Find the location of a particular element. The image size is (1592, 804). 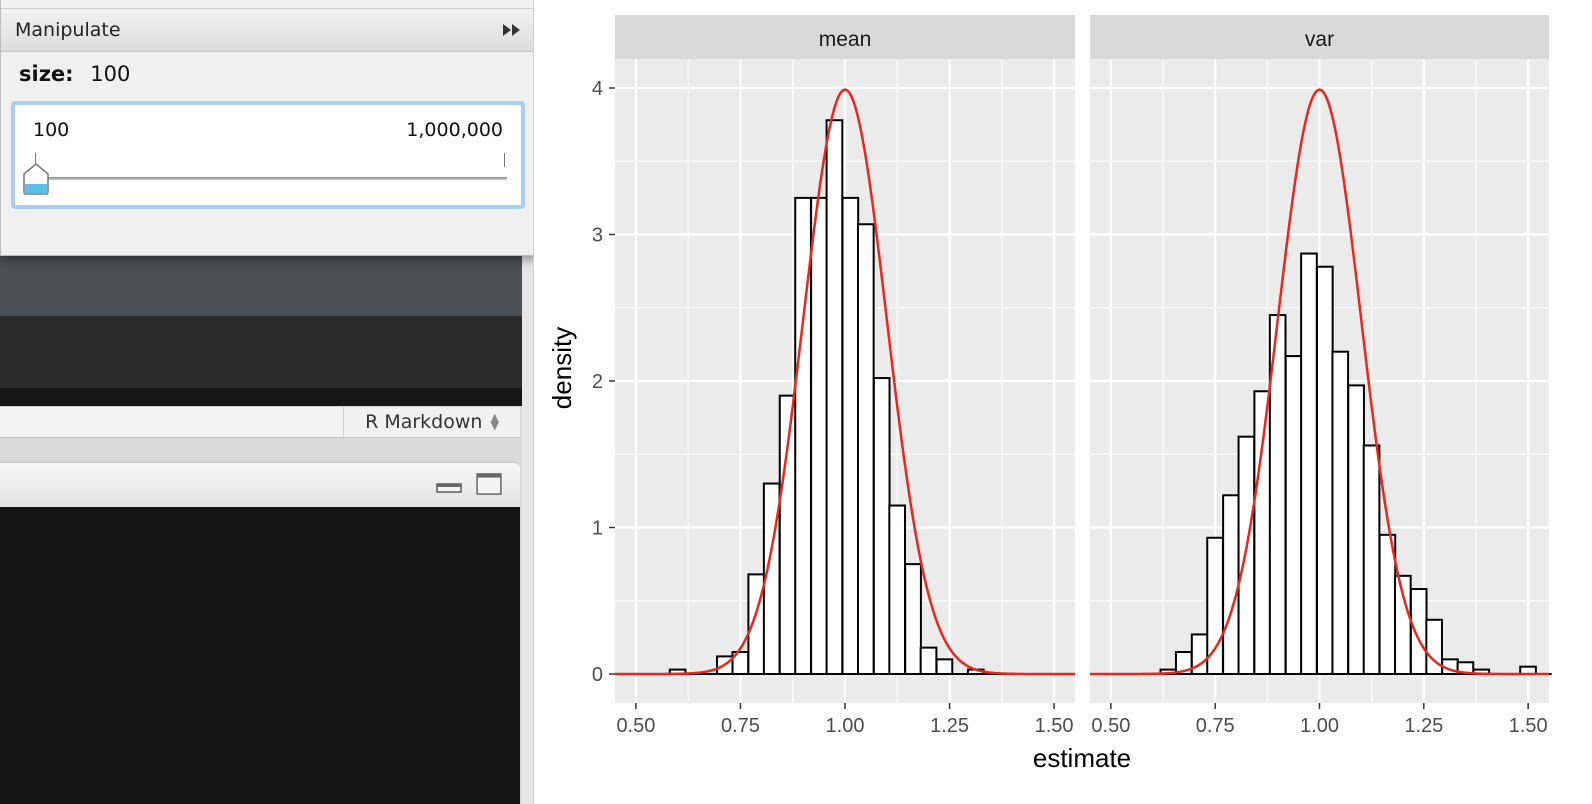

double-chevron-right-icon is located at coordinates (512, 30).